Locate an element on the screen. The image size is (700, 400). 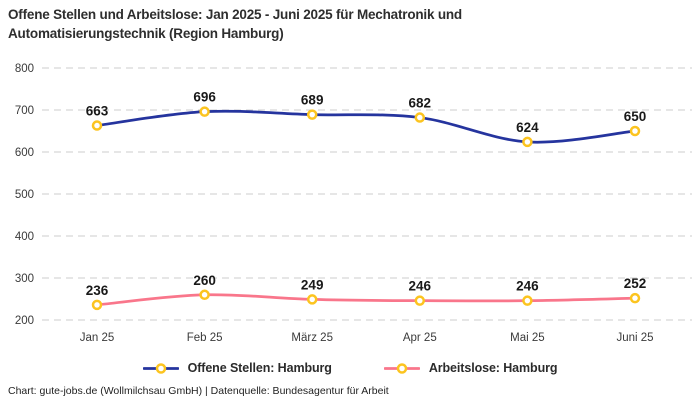
x-axis-tick-label: Apr 25 is located at coordinates (420, 338).